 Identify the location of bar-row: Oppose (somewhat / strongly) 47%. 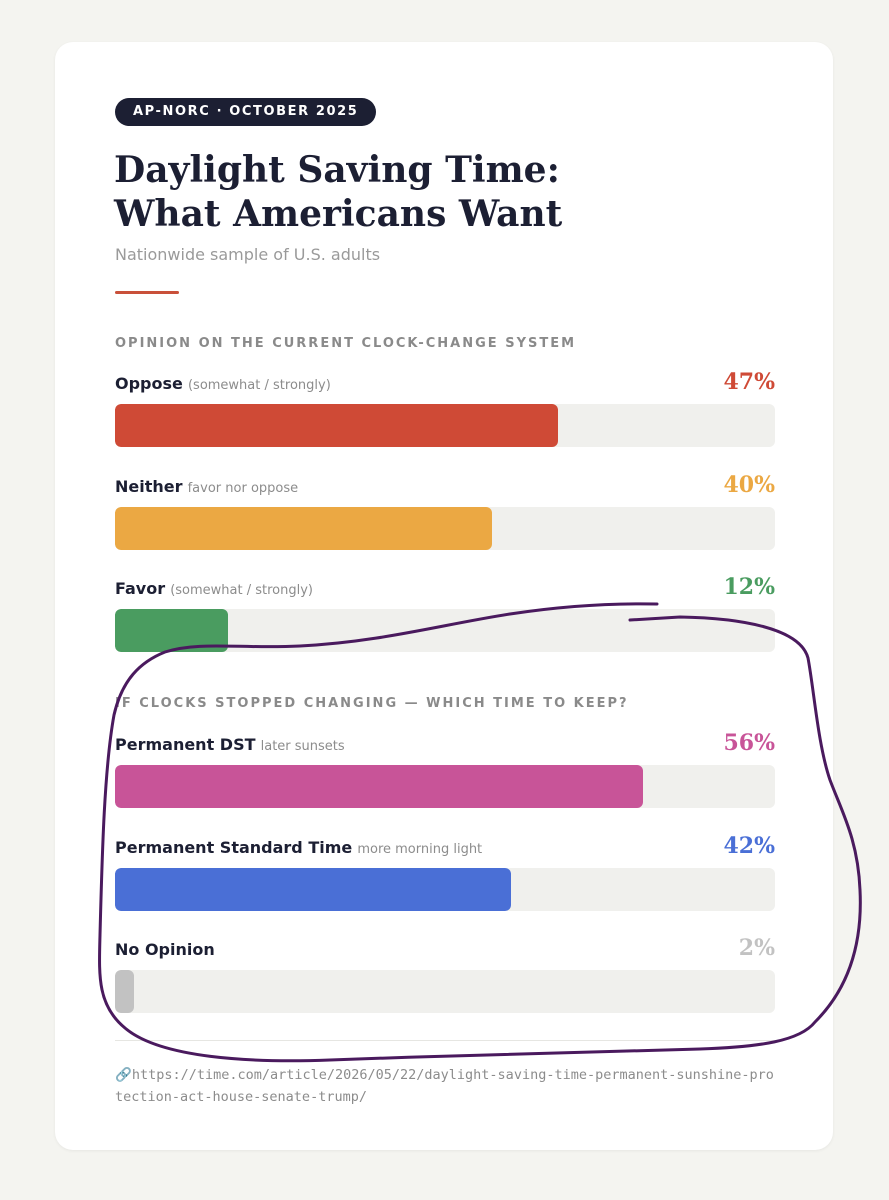
(445, 417).